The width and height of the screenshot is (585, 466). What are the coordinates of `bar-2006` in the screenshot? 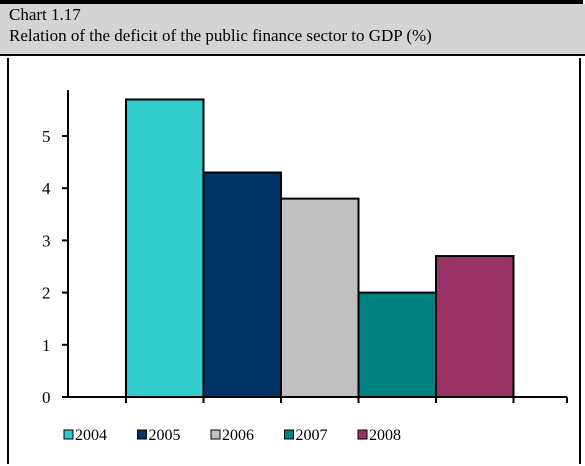 It's located at (320, 297).